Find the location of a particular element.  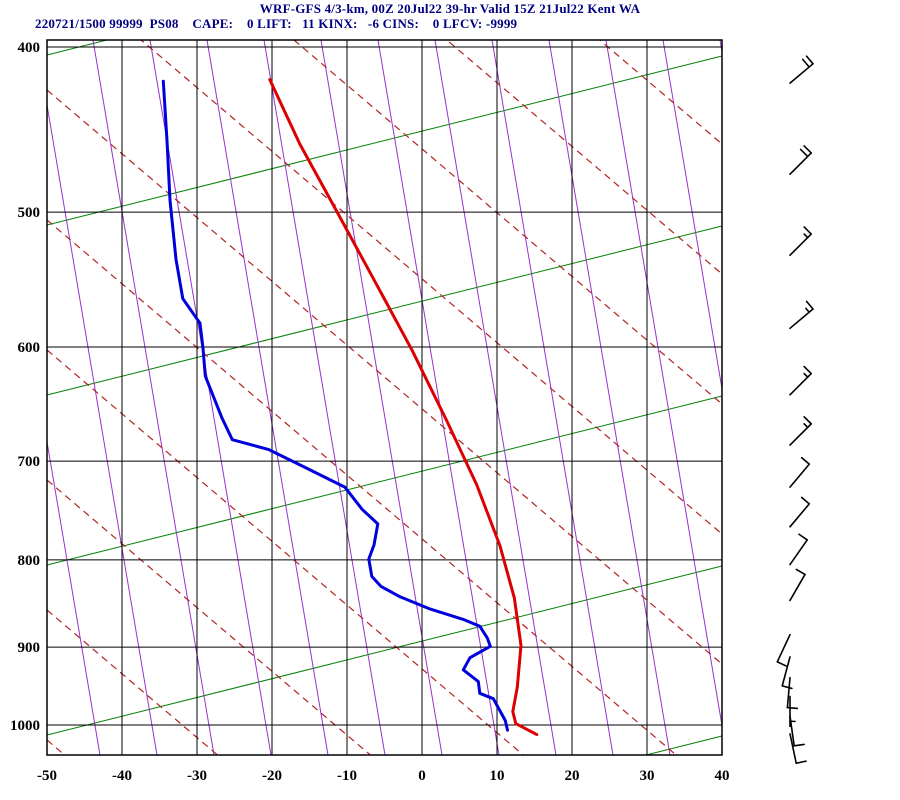

pressure-axis-label: 700 is located at coordinates (29, 462).